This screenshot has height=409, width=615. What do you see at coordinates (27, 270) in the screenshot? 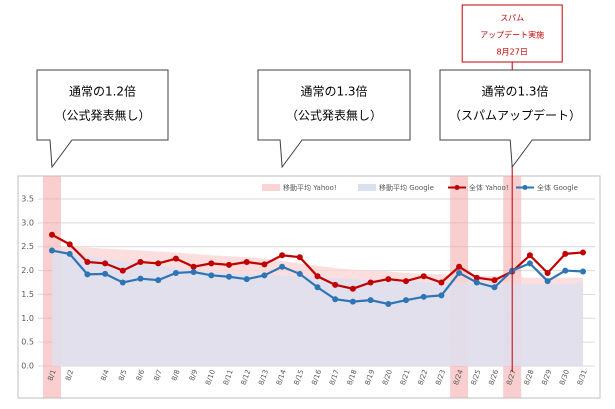
I see `y-tick-label: 2.0` at bounding box center [27, 270].